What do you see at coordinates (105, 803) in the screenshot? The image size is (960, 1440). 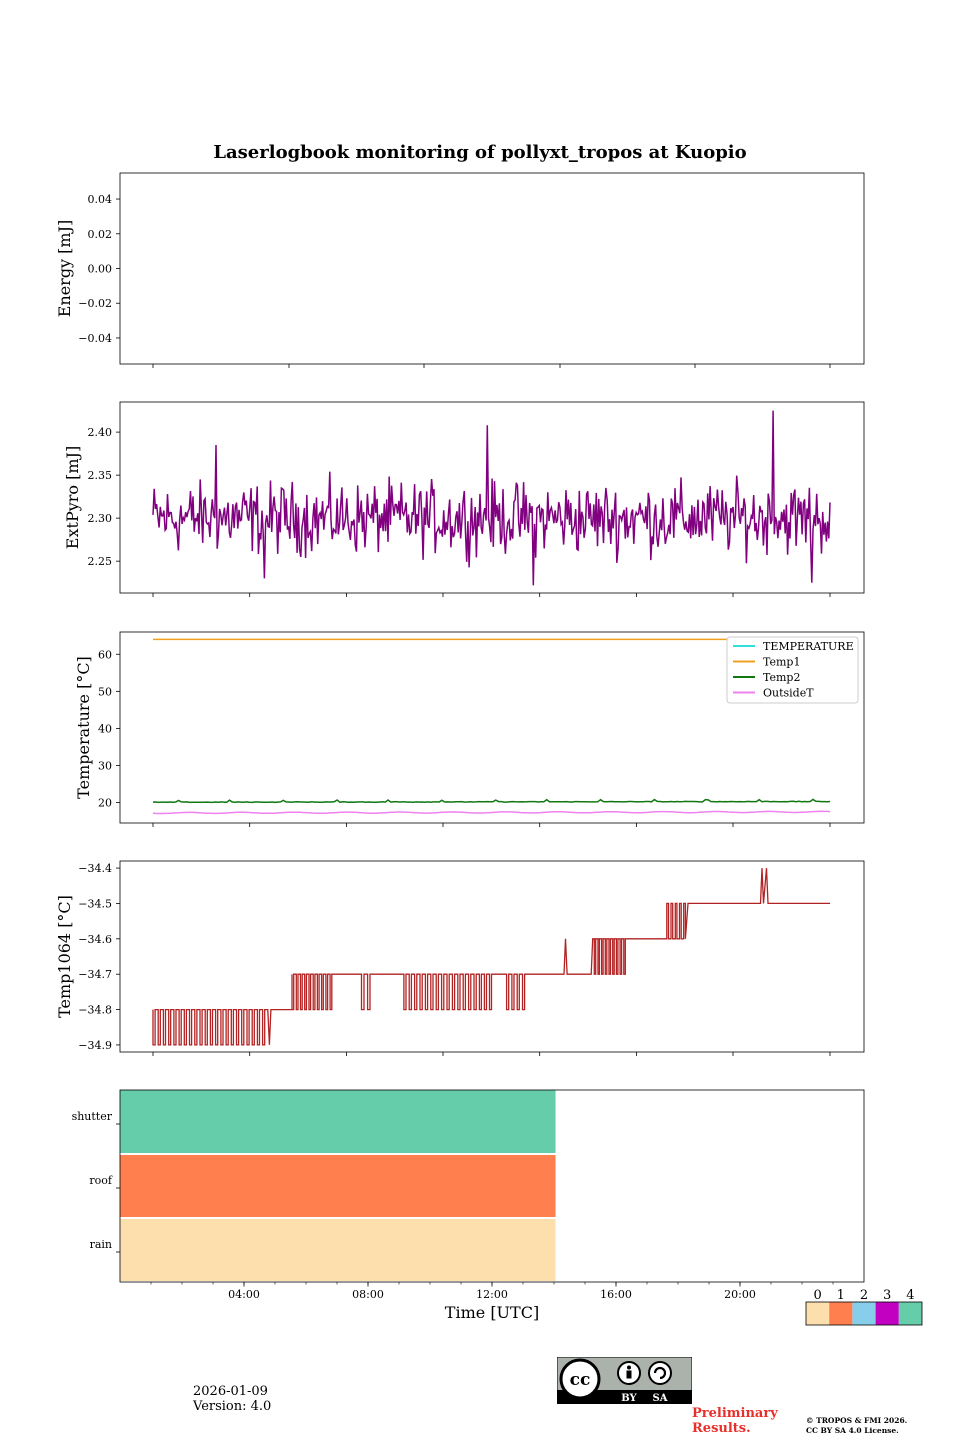 I see `y-tick-label: 20` at bounding box center [105, 803].